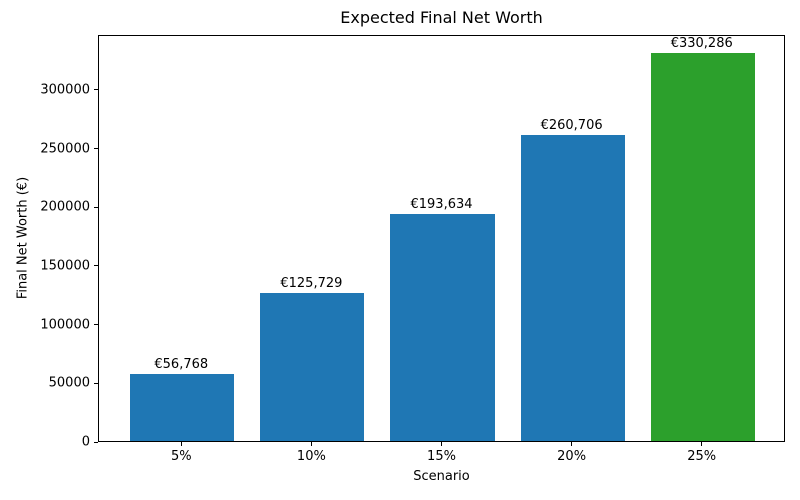  What do you see at coordinates (65, 149) in the screenshot?
I see `y-tick-label-250000: 250000` at bounding box center [65, 149].